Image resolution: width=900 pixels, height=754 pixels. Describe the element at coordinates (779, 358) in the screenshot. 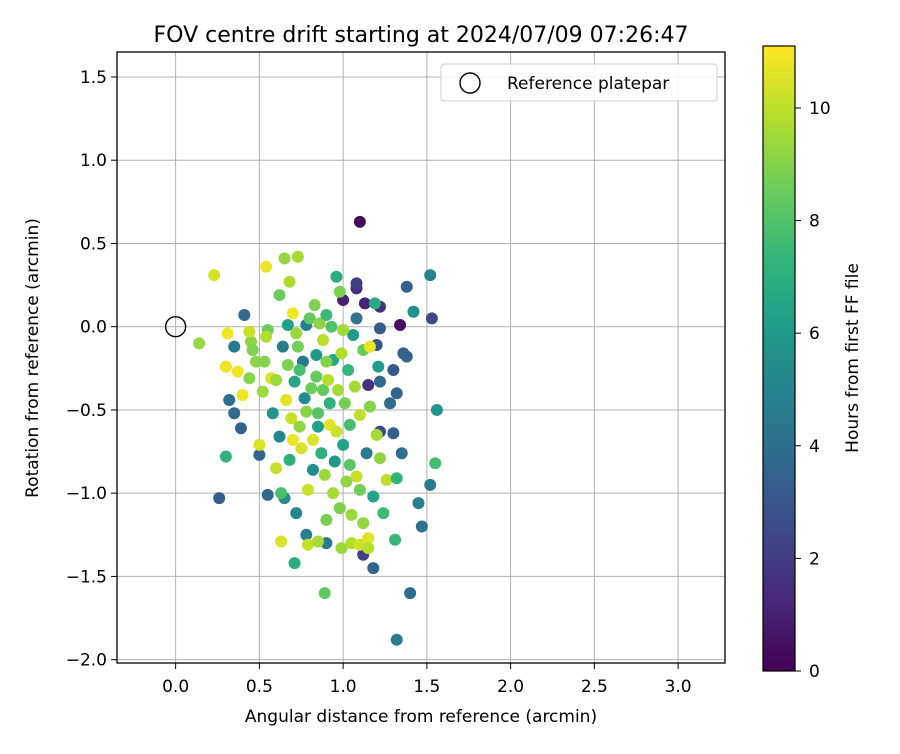

I see `colorbar-gradient` at that location.